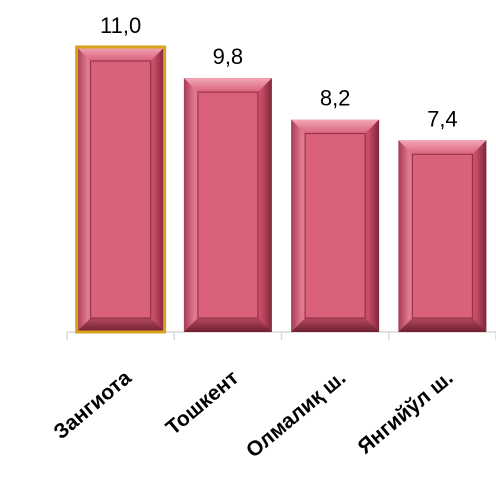  What do you see at coordinates (92, 405) in the screenshot?
I see `x-tick-label: Зангиота` at bounding box center [92, 405].